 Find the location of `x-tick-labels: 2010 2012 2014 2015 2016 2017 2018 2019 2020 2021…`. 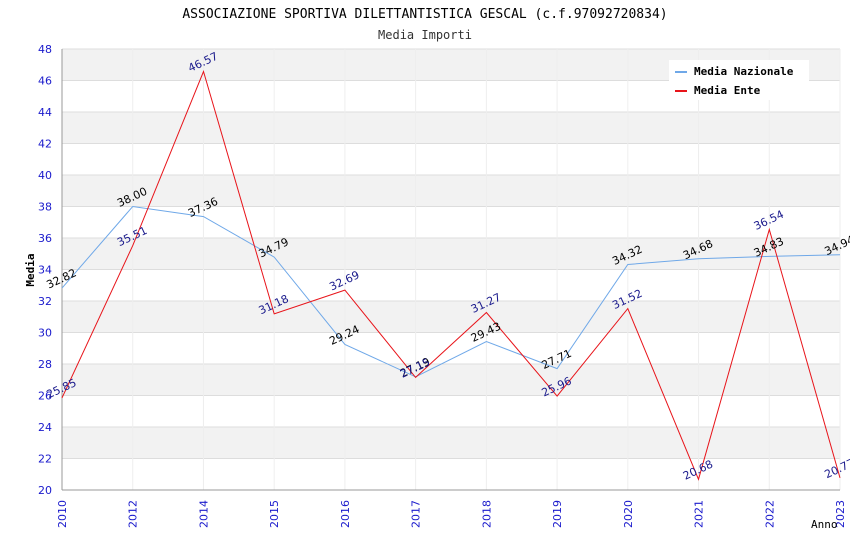

x-tick-labels: 2010 2012 2014 2015 2016 2017 2018 2019 2020 2021… is located at coordinates (451, 514).